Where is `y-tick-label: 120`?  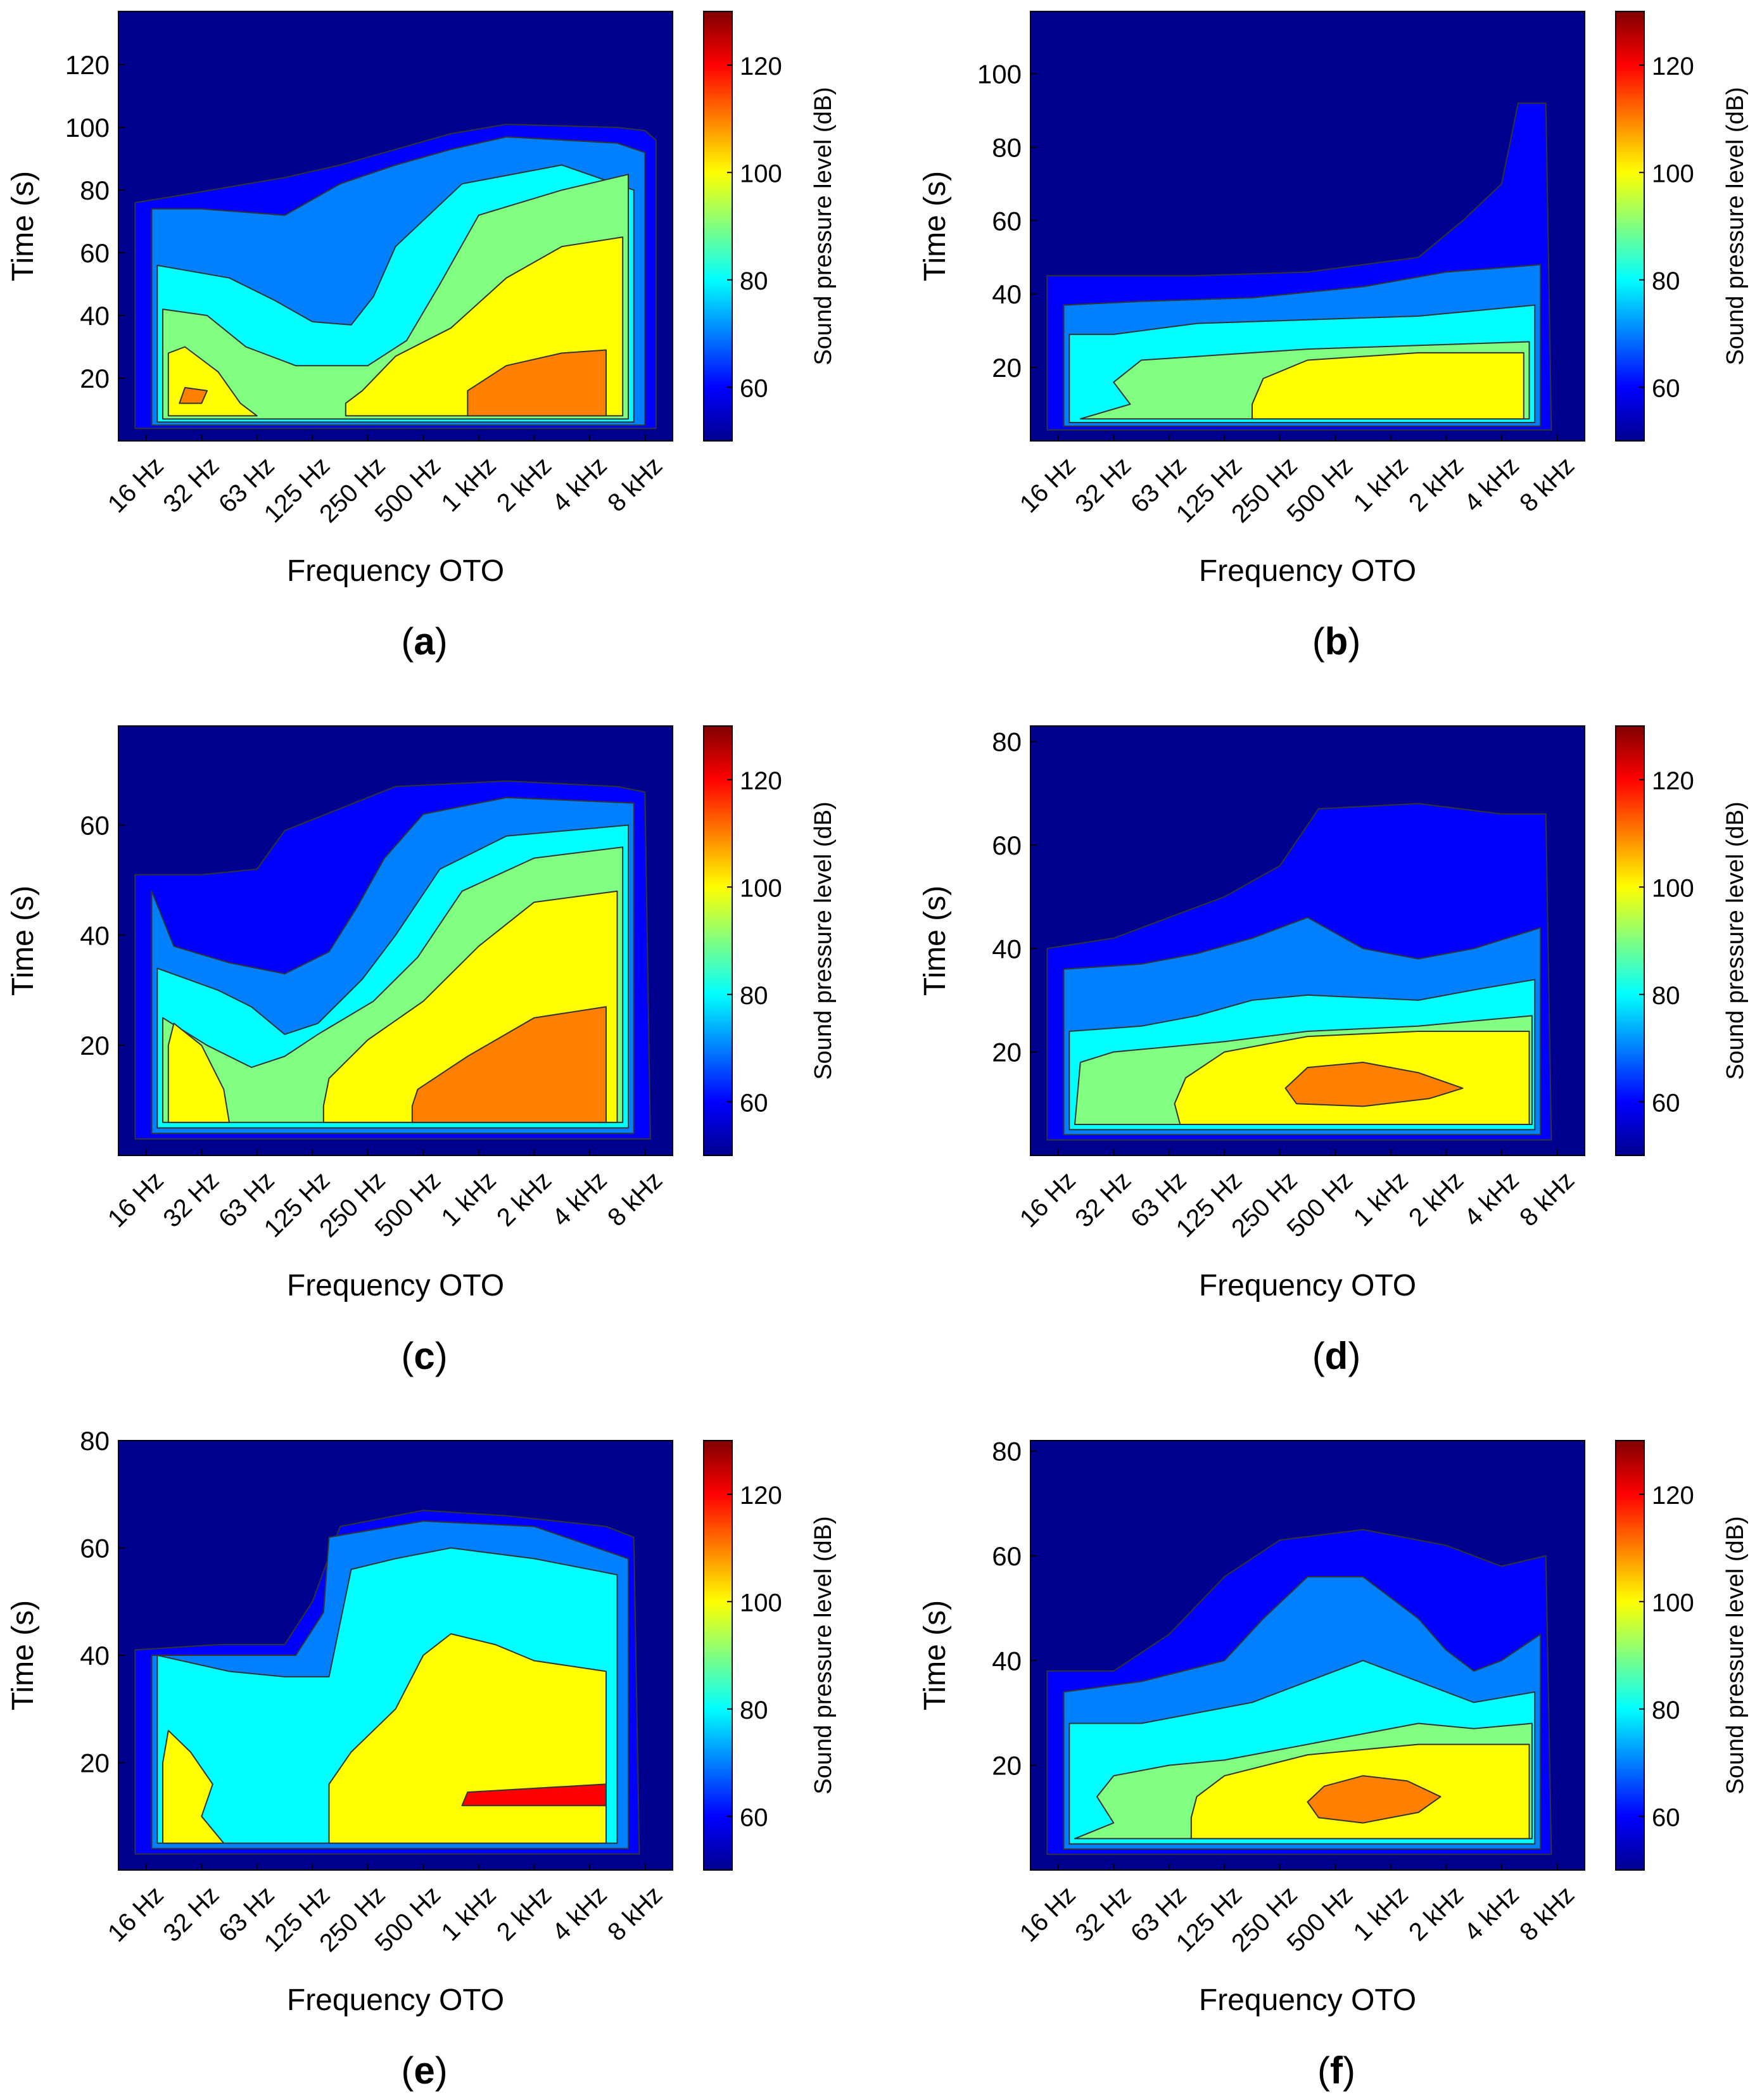 y-tick-label: 120 is located at coordinates (87, 65).